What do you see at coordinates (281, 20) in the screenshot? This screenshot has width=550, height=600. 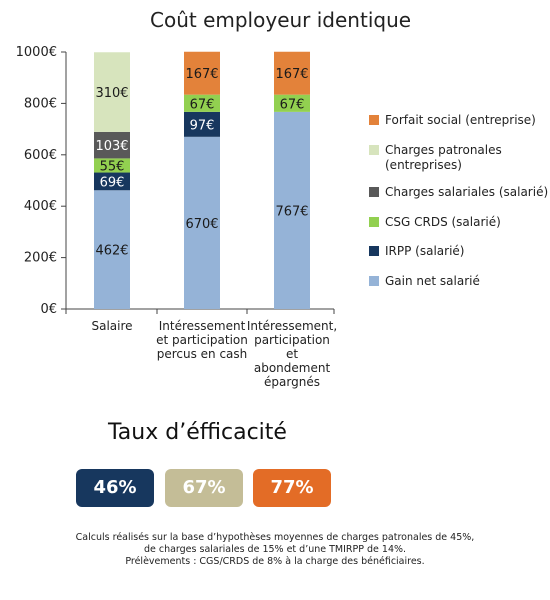 I see `chart-title: Coût employeur identique` at bounding box center [281, 20].